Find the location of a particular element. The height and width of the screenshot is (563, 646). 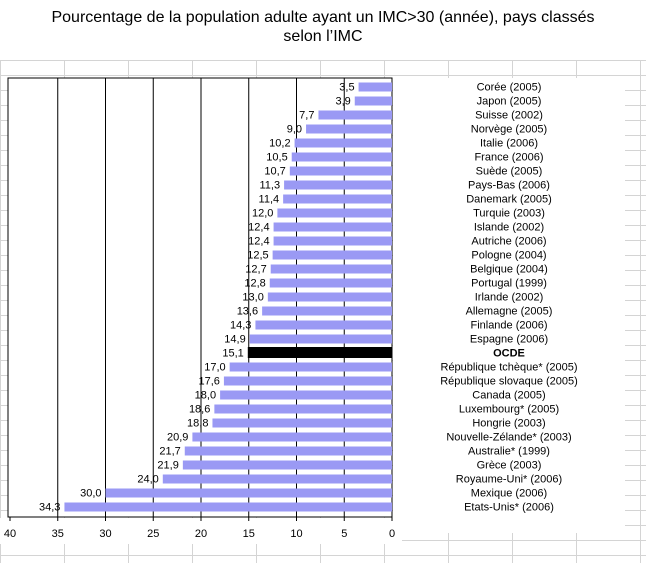

category-label: France (2006) is located at coordinates (508, 158).